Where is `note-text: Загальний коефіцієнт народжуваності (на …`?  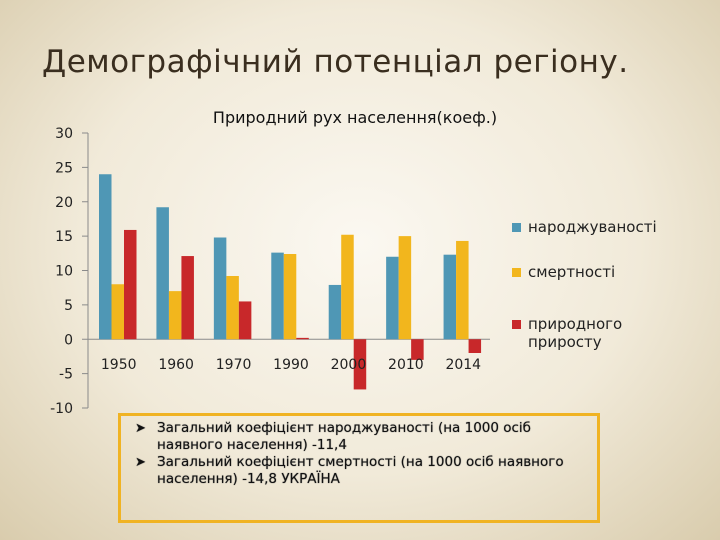 note-text: Загальний коефіцієнт народжуваності (на … is located at coordinates (344, 436).